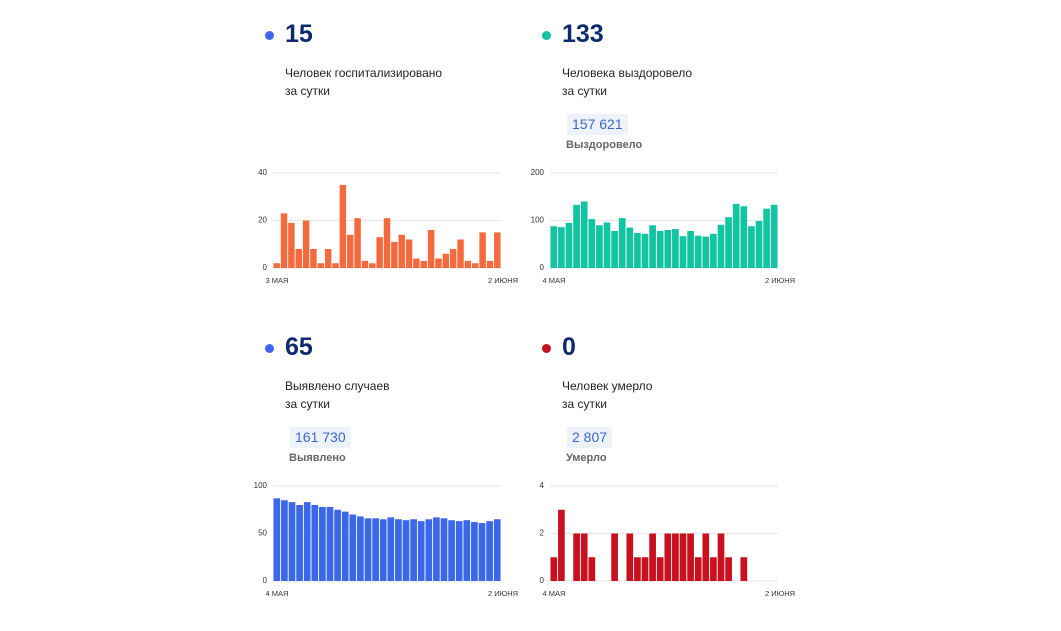  What do you see at coordinates (569, 347) in the screenshot?
I see `daily-value: 0` at bounding box center [569, 347].